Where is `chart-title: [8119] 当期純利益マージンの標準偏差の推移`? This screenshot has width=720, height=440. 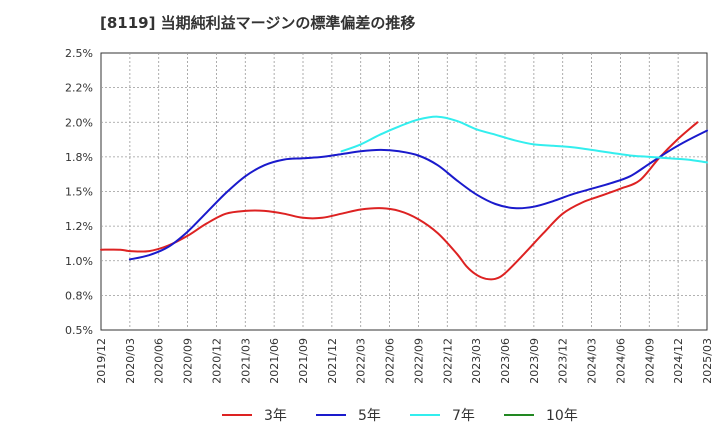
chart-title: [8119] 当期純利益マージンの標準偏差の推移 is located at coordinates (257, 23).